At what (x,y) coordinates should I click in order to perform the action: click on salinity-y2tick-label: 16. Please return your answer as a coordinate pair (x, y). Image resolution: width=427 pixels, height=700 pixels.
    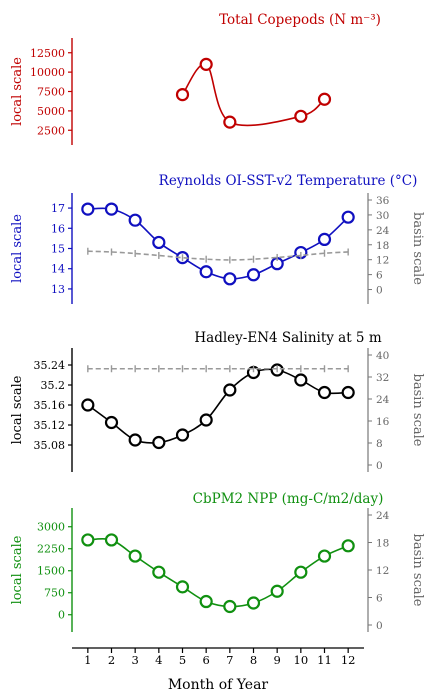
    Looking at the image, I should click on (383, 422).